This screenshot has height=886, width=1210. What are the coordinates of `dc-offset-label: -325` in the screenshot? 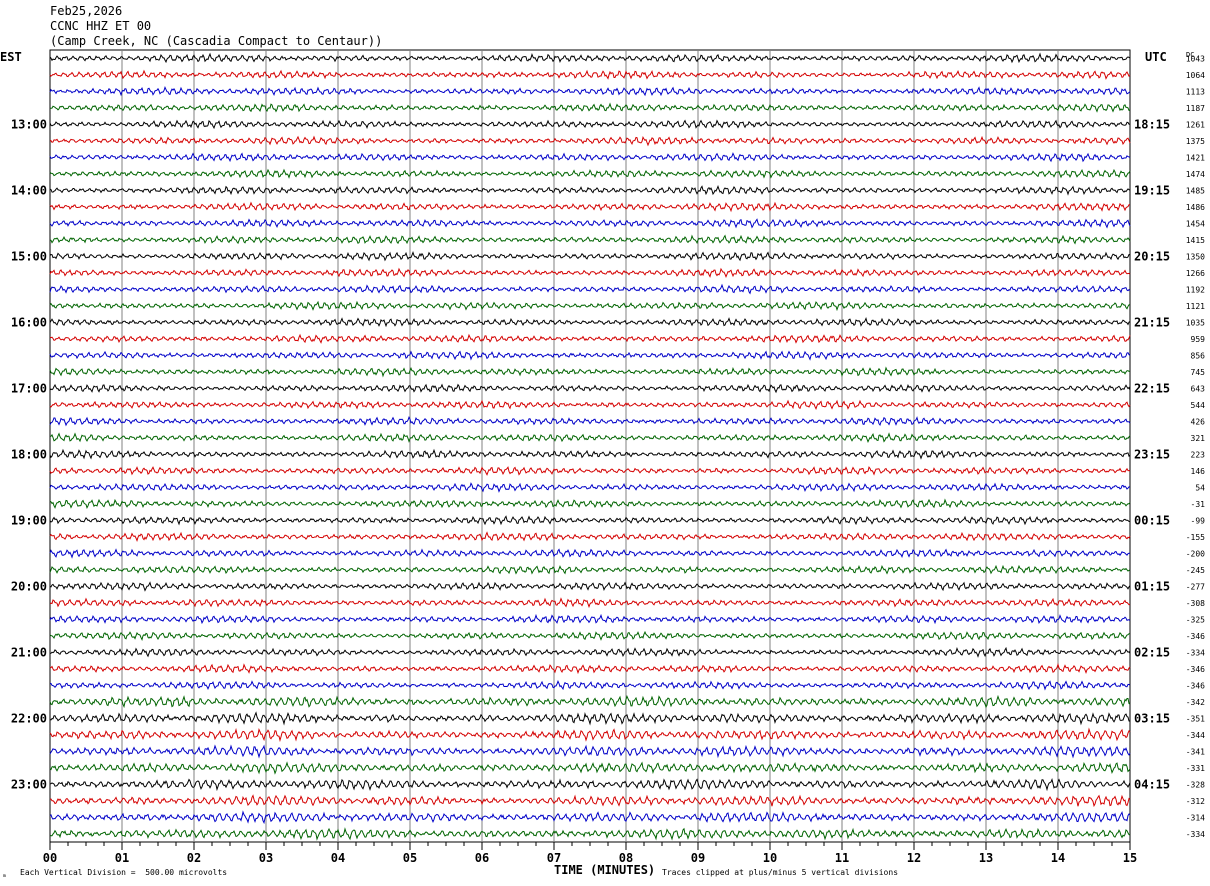 It's located at (1195, 619).